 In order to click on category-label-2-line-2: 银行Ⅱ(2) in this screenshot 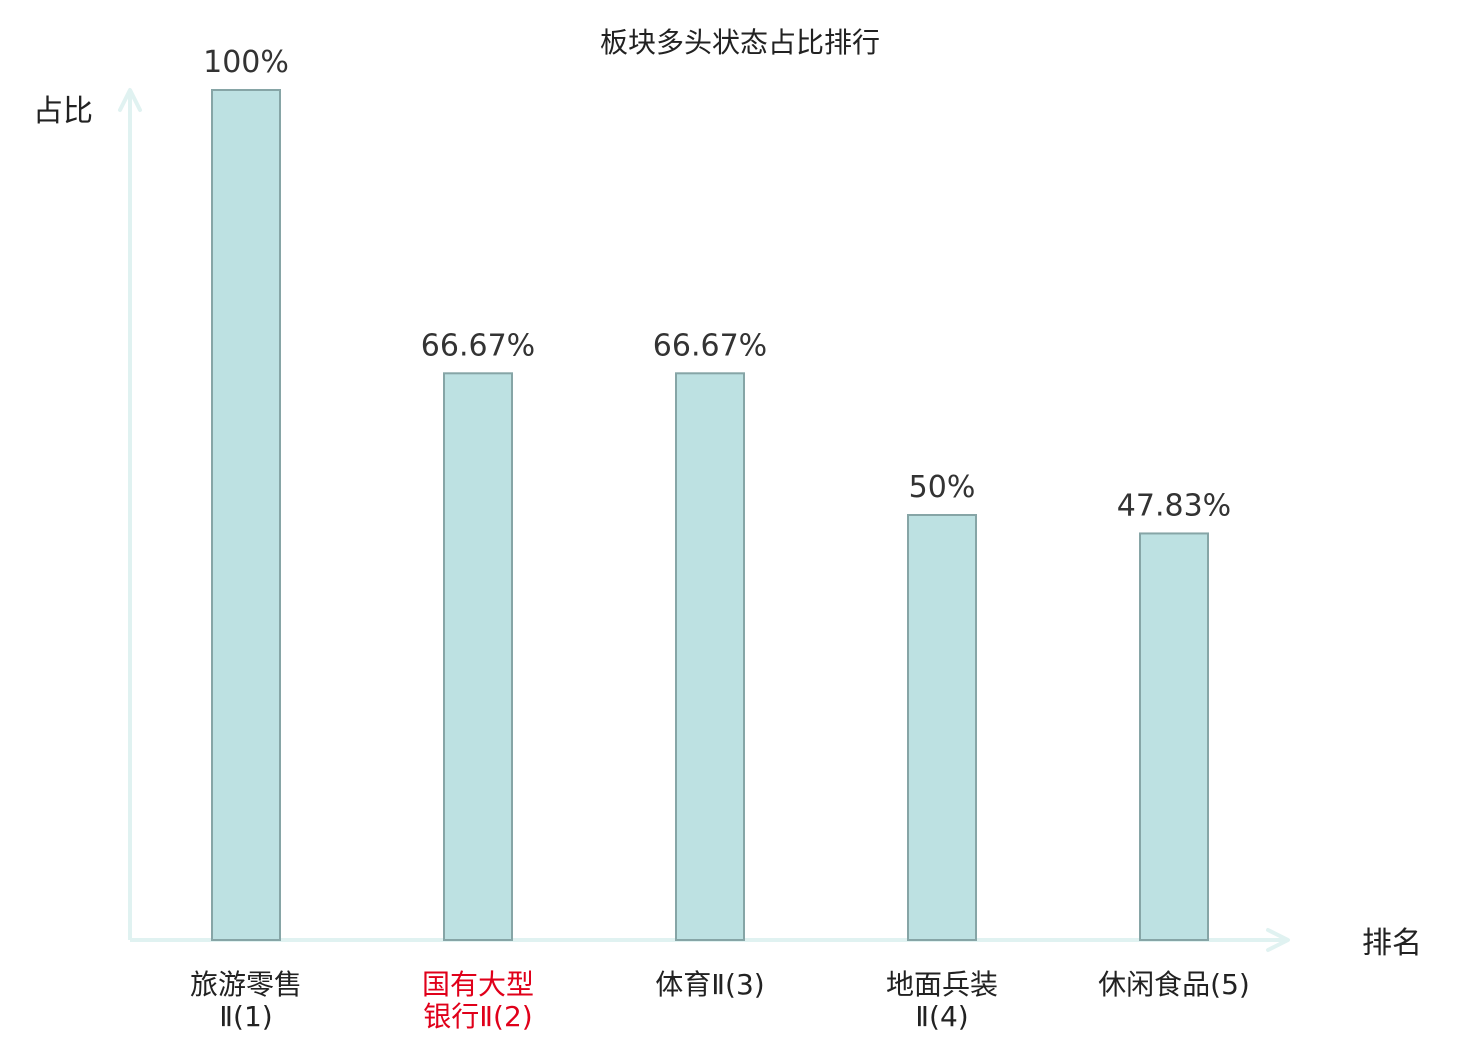, I will do `click(477, 1016)`.